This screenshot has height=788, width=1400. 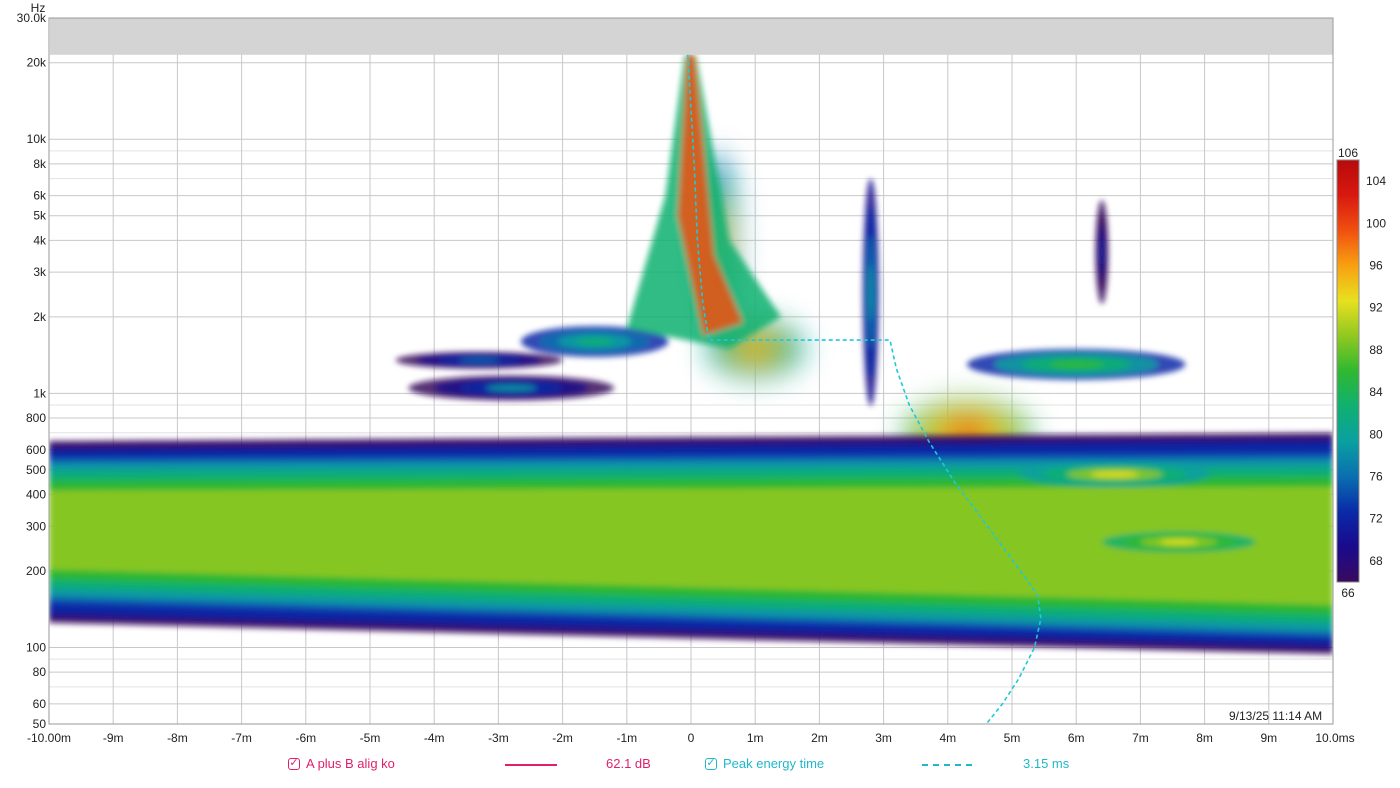 What do you see at coordinates (350, 763) in the screenshot?
I see `series1-label: A plus B alig ko` at bounding box center [350, 763].